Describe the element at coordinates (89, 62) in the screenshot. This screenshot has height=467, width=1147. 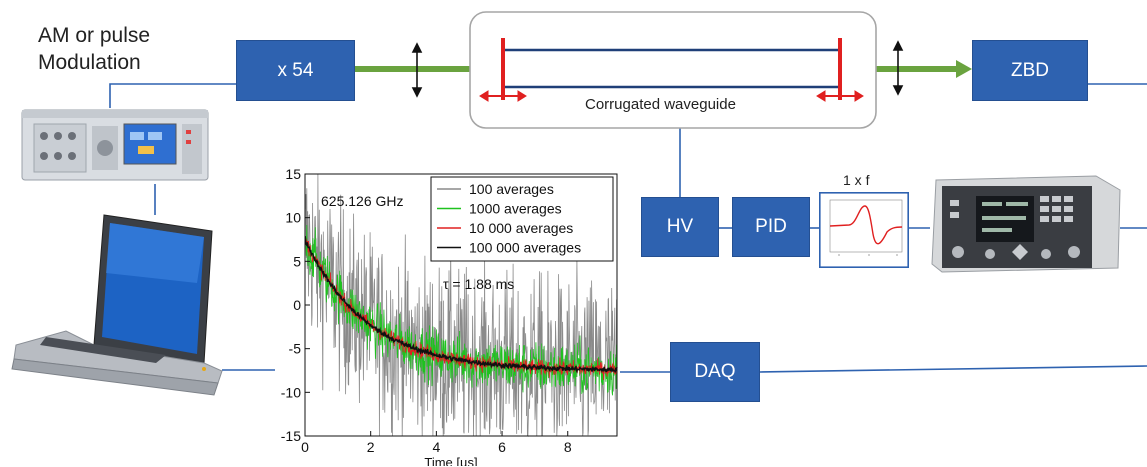
I see `modulation-title-line2: Modulation` at that location.